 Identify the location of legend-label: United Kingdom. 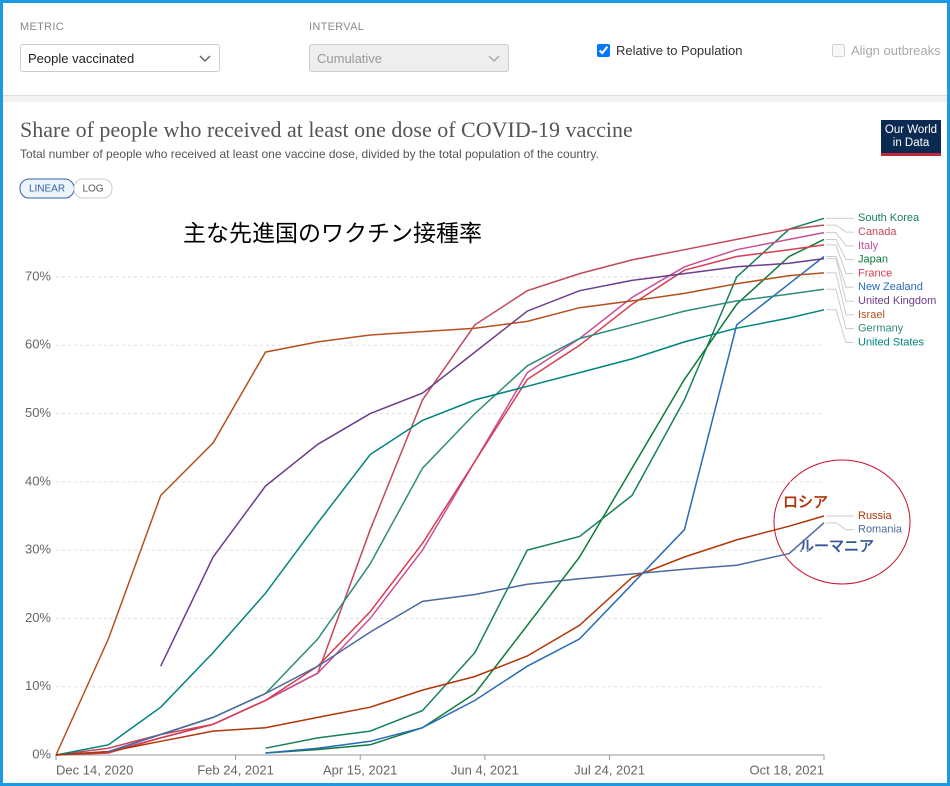
(897, 301).